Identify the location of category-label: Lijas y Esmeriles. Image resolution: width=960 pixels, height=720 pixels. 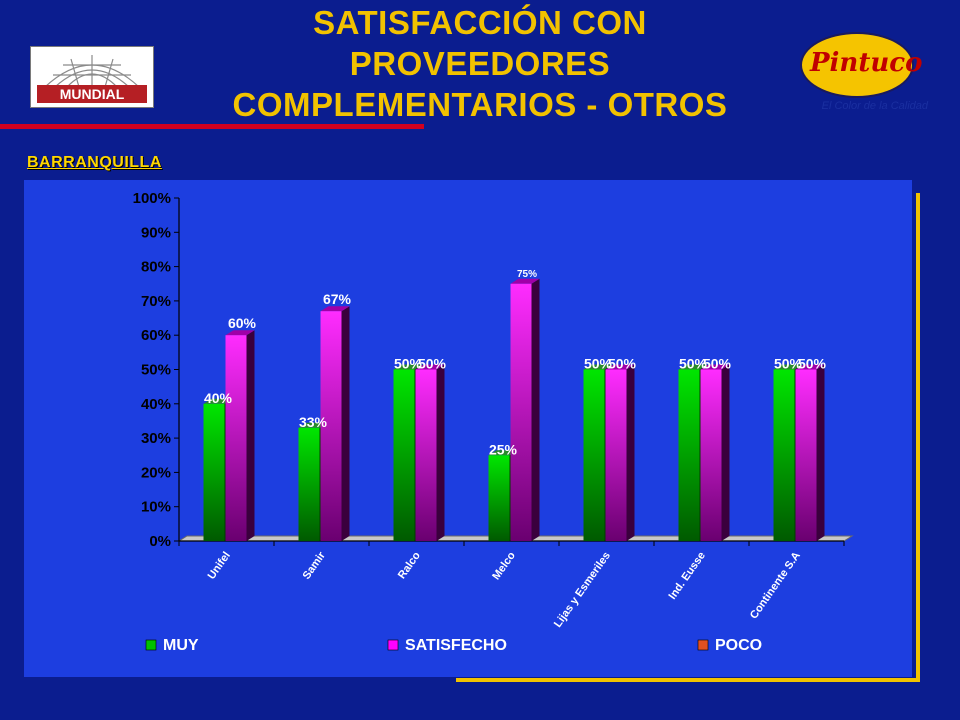
(582, 590).